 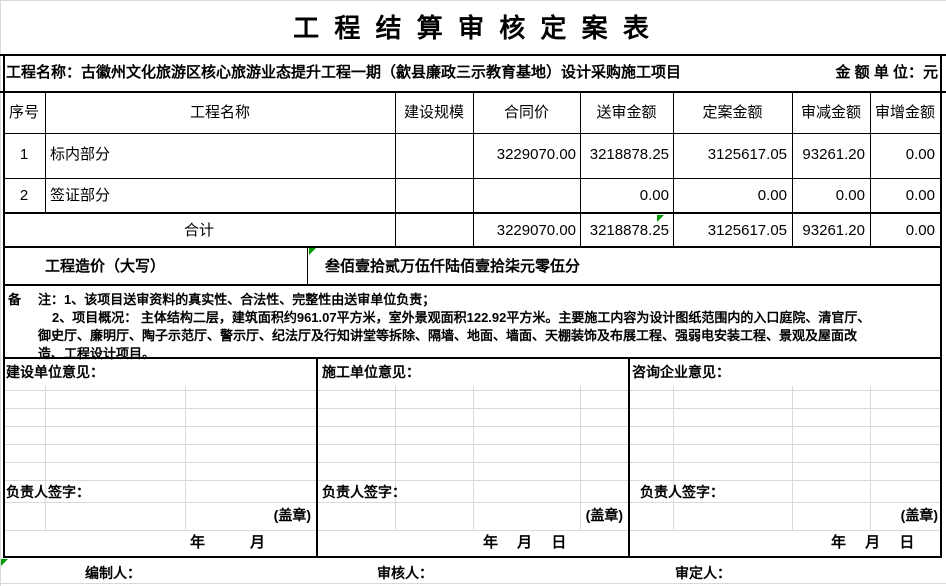 What do you see at coordinates (44, 72) in the screenshot?
I see `project-name-label: 工程名称：` at bounding box center [44, 72].